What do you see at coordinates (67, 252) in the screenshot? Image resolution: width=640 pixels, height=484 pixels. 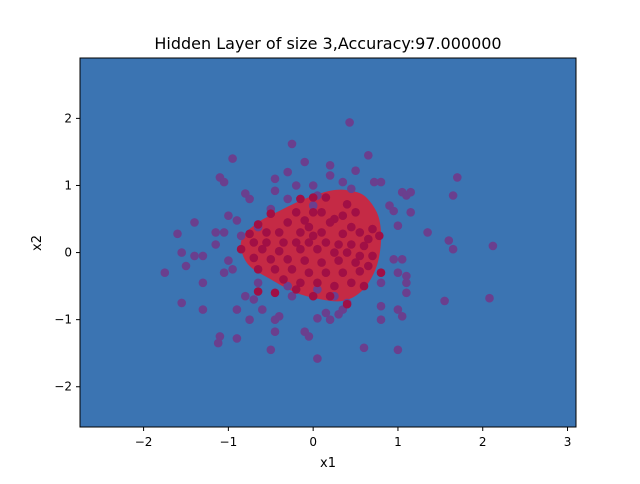 I see `y-axis-ticks: −2 −1 0 1 2` at bounding box center [67, 252].